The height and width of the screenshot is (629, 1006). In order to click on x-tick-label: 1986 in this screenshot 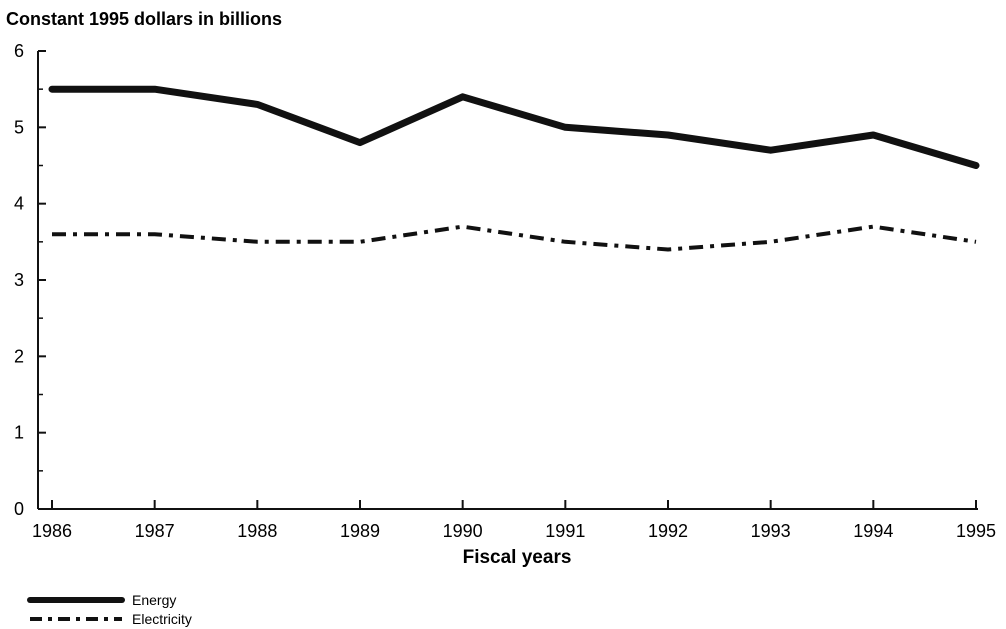, I will do `click(52, 531)`.